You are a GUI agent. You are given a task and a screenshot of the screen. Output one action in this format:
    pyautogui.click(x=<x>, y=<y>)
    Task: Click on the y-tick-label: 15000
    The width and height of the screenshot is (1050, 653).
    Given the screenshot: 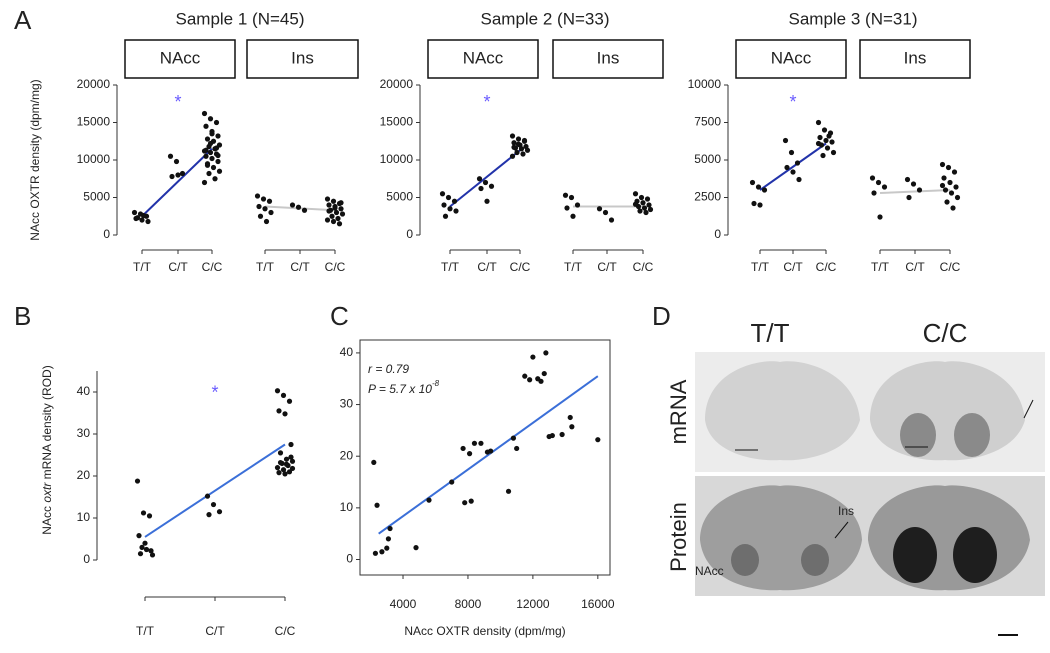 What is the action you would take?
    pyautogui.click(x=94, y=122)
    